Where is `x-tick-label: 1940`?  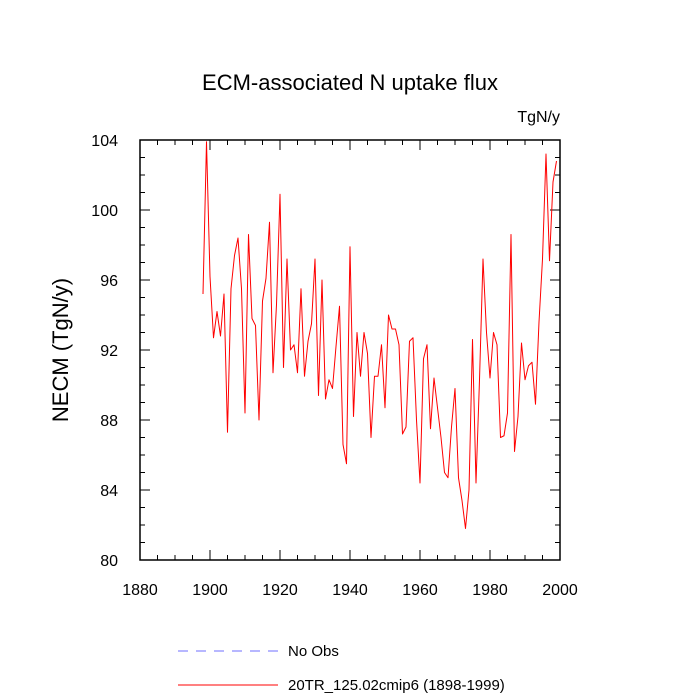
x-tick-label: 1940 is located at coordinates (350, 590).